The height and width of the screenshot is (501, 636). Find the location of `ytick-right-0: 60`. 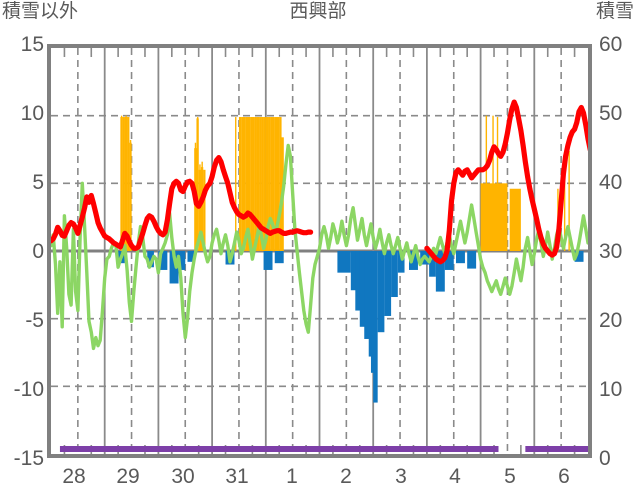

ytick-right-0: 60 is located at coordinates (611, 44).